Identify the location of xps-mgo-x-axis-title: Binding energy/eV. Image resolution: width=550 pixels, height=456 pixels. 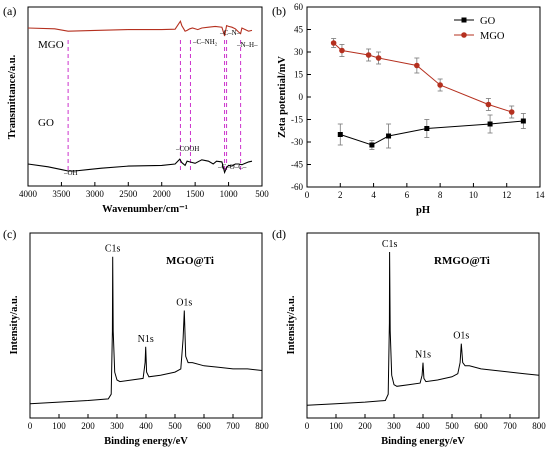
(146, 441).